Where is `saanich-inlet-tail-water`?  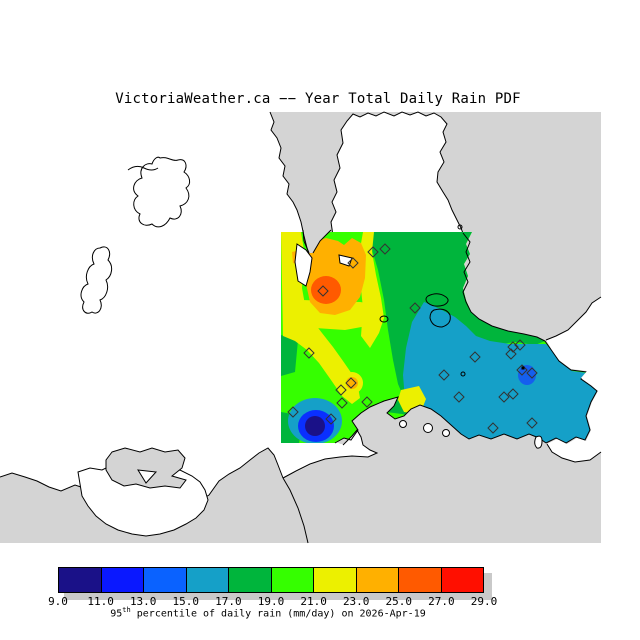
saanich-inlet-tail-water is located at coordinates (317, 241).